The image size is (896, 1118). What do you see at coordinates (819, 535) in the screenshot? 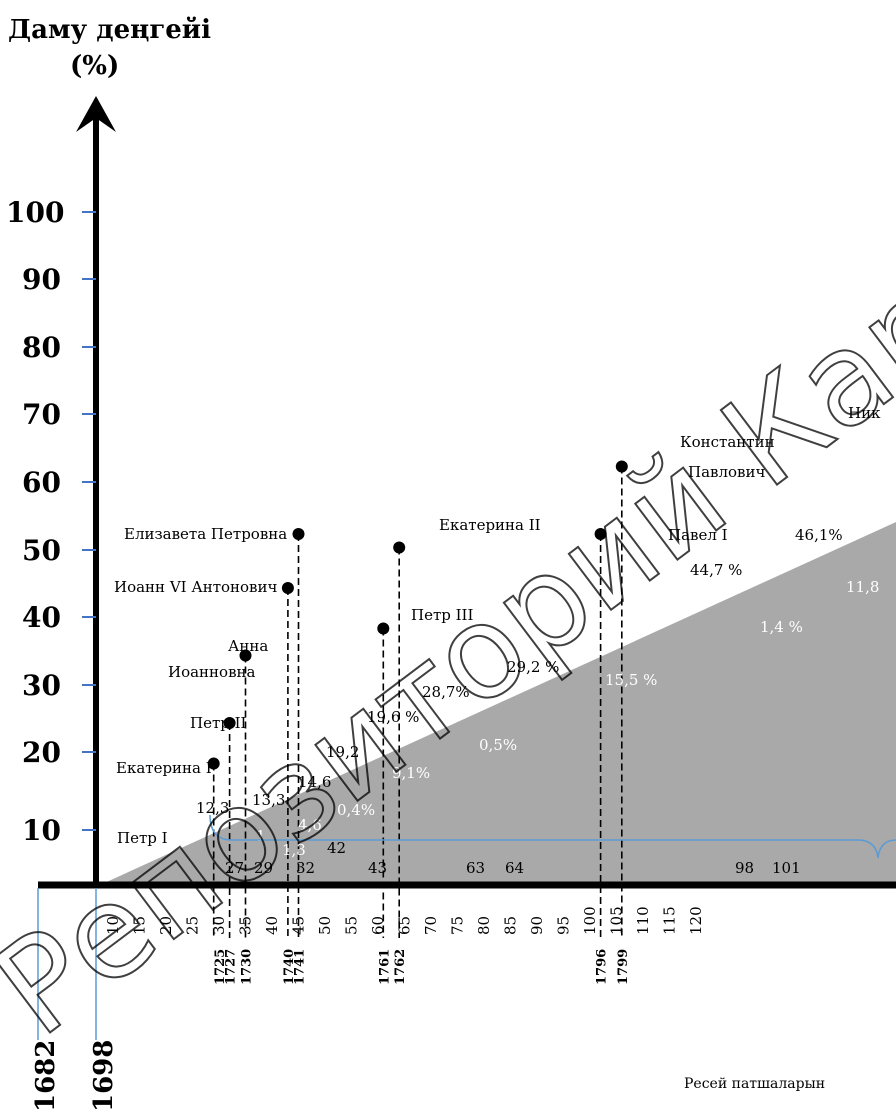
I see `pct-46-1: 46,1%` at bounding box center [819, 535].